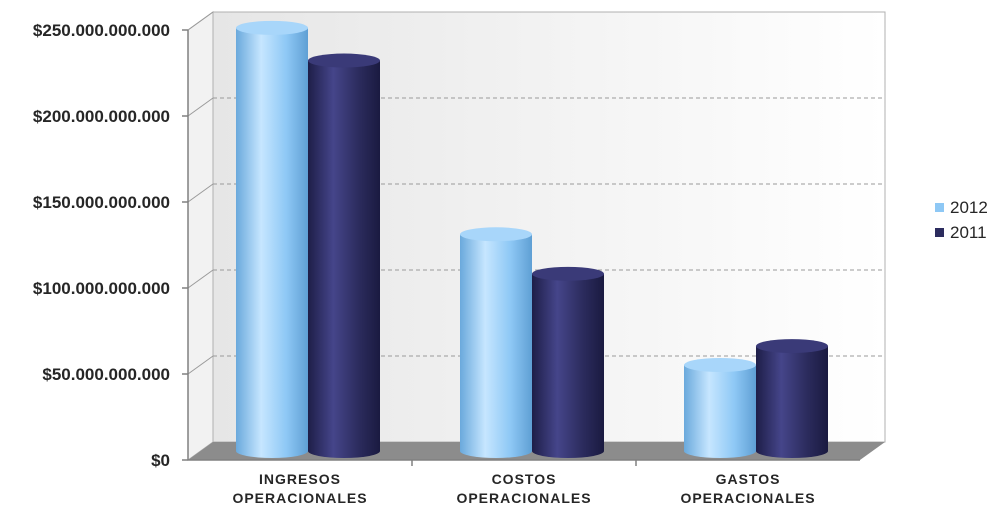 Image resolution: width=997 pixels, height=518 pixels. What do you see at coordinates (160, 460) in the screenshot?
I see `y-tick-label: $0` at bounding box center [160, 460].